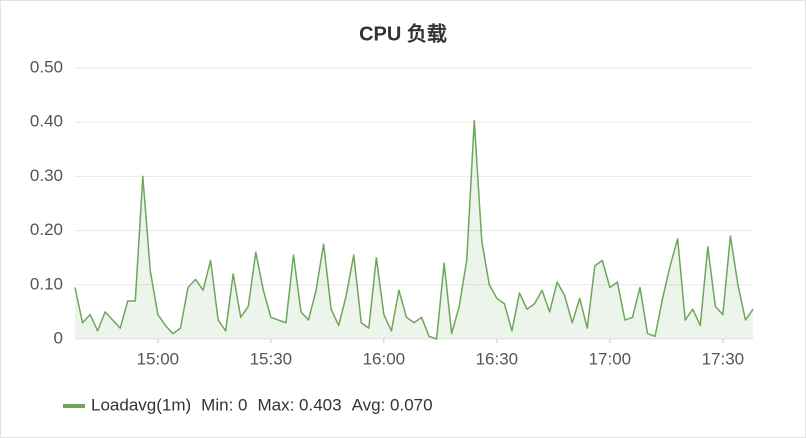 Image resolution: width=806 pixels, height=438 pixels. What do you see at coordinates (46, 66) in the screenshot?
I see `y-tick-label: 0.50` at bounding box center [46, 66].